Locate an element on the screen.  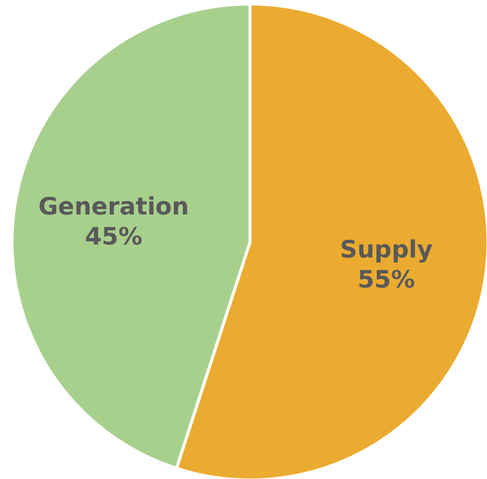
data-label: 45% is located at coordinates (113, 236).